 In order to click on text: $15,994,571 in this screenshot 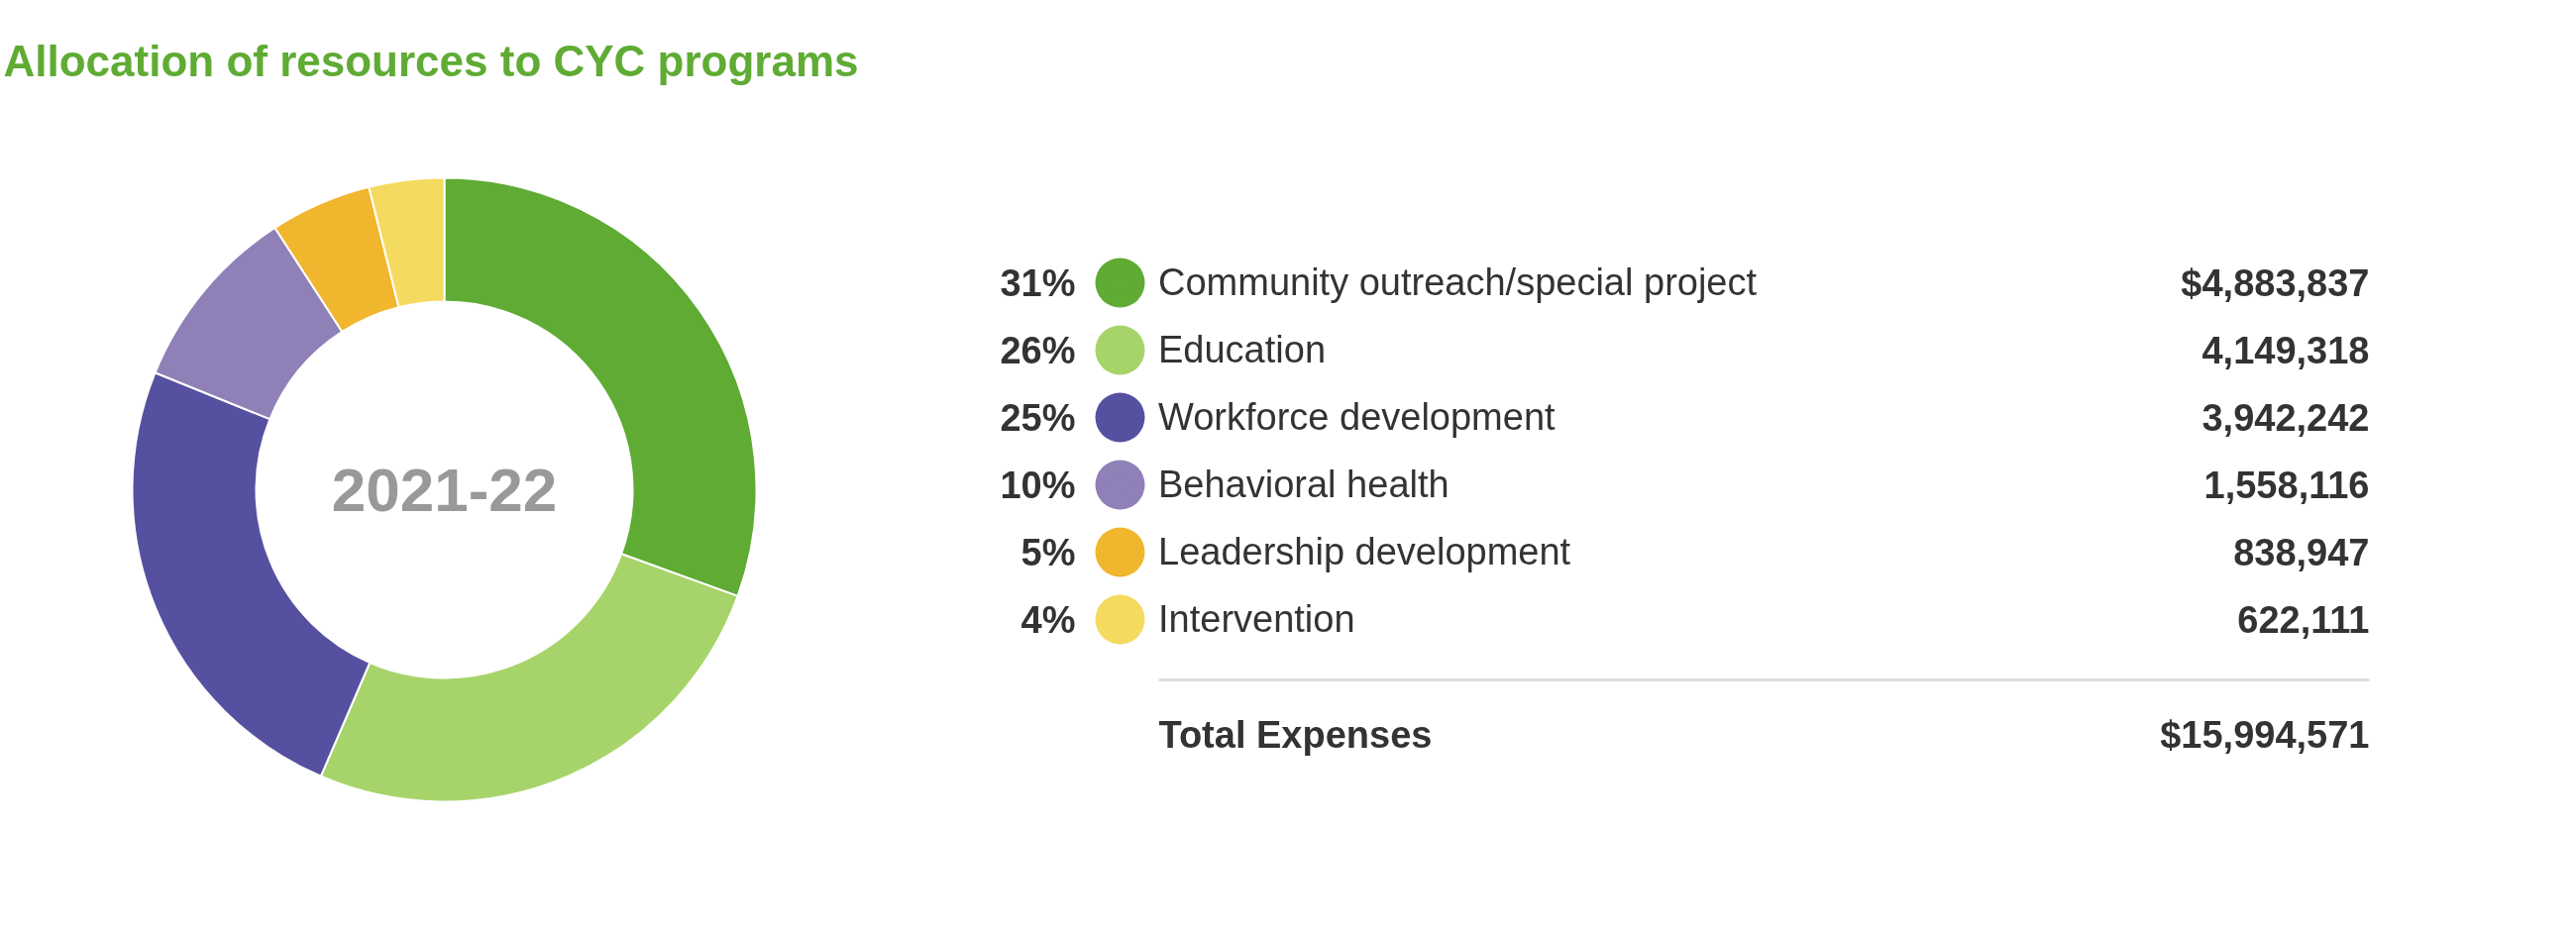, I will do `click(2265, 734)`.